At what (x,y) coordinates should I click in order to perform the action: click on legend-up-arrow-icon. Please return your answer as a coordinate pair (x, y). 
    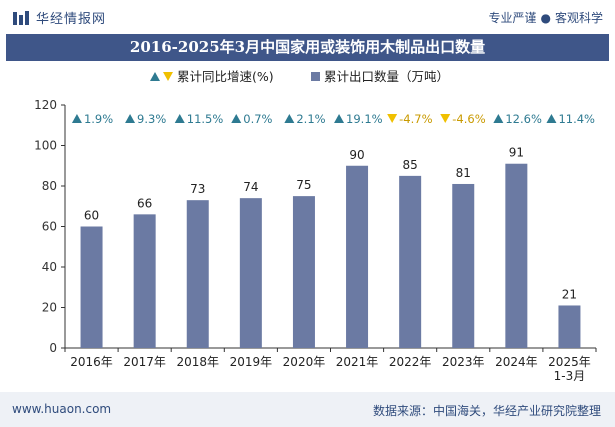
    Looking at the image, I should click on (155, 76).